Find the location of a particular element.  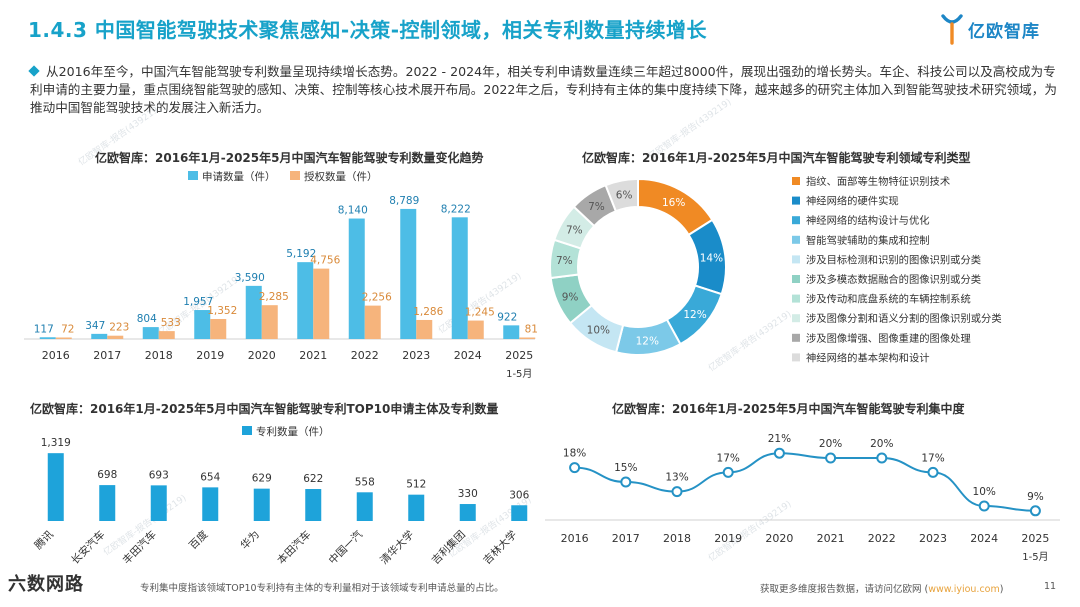

donut-label-0: 16% is located at coordinates (673, 203).